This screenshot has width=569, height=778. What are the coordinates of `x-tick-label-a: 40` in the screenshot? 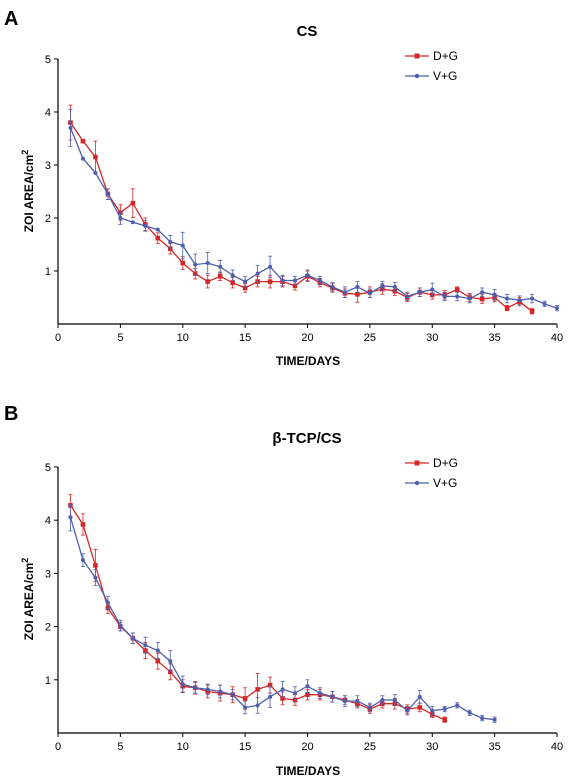 It's located at (557, 338).